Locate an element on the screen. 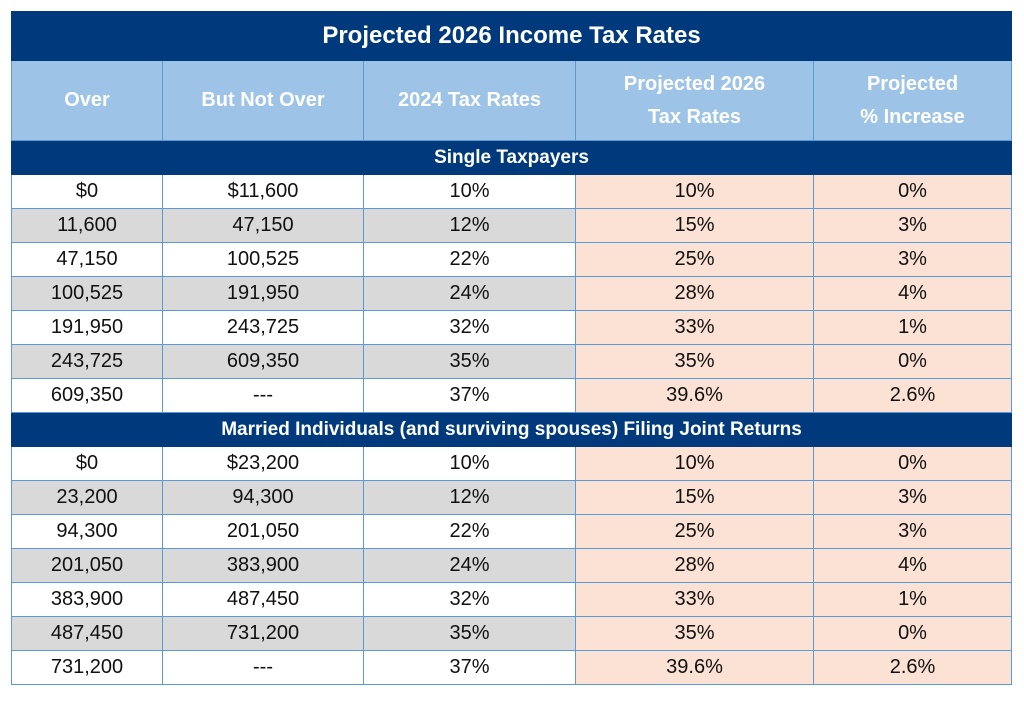  table-row: 731,200 --- 37% 39.6% 2.6% is located at coordinates (512, 667).